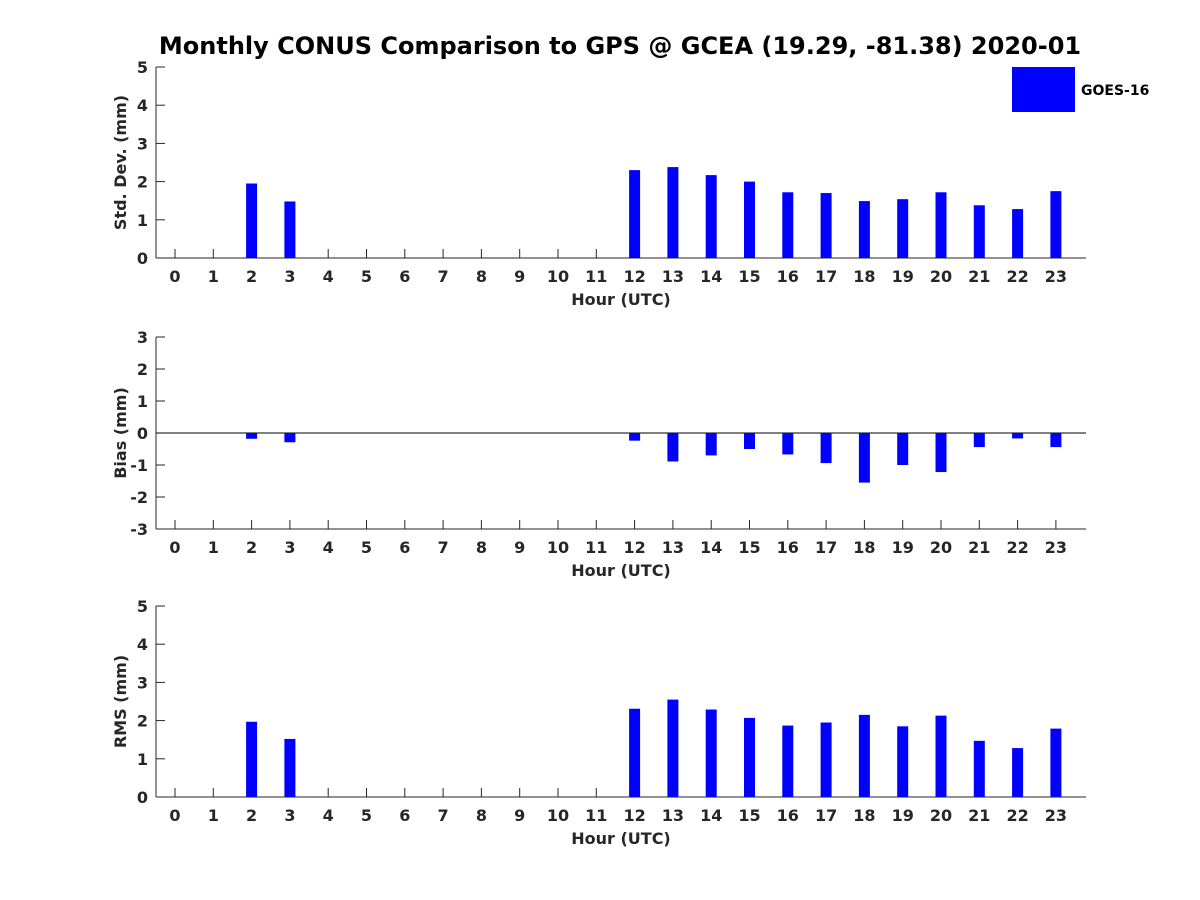 The height and width of the screenshot is (900, 1200). I want to click on x-tick-label: 9, so click(519, 547).